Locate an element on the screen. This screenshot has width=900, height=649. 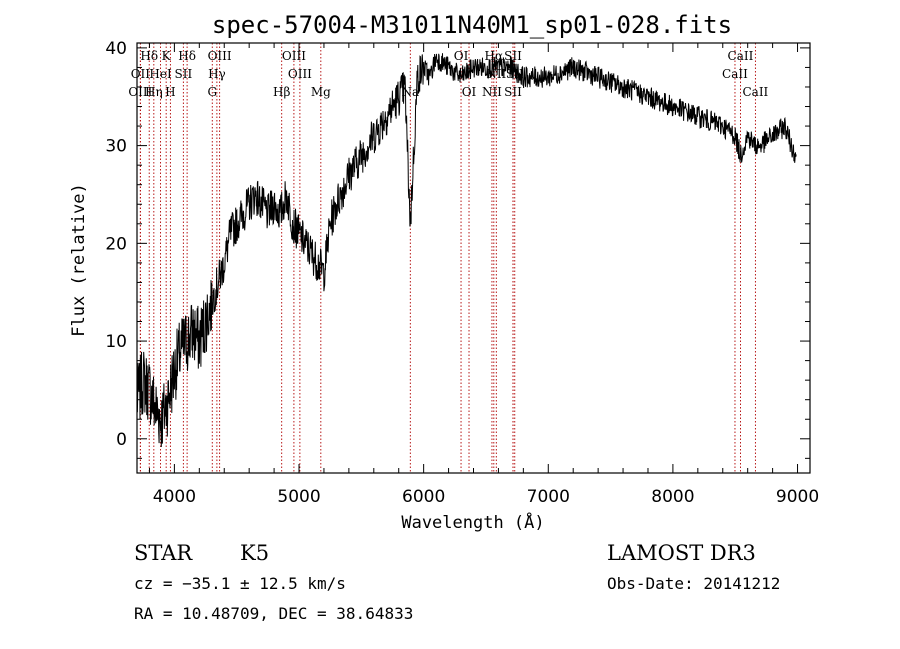
line-label-Na: Na is located at coordinates (410, 92).